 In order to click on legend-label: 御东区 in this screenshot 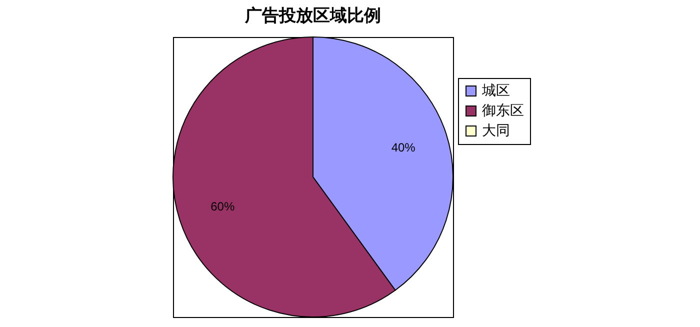, I will do `click(503, 110)`.